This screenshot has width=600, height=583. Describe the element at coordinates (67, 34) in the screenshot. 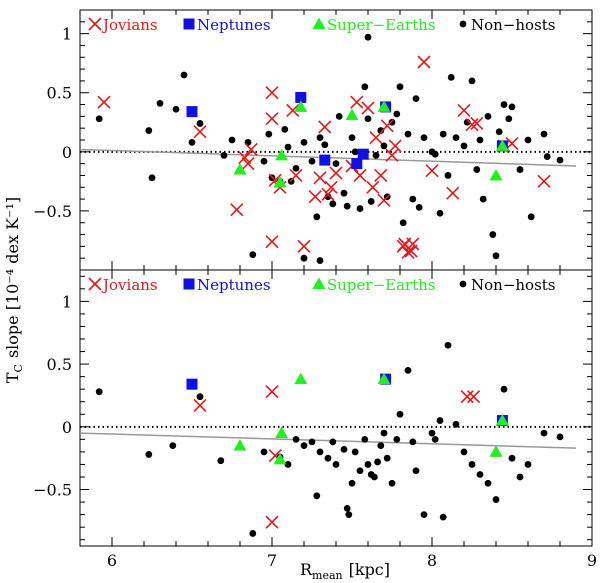

I see `y-tick-label: 1` at that location.